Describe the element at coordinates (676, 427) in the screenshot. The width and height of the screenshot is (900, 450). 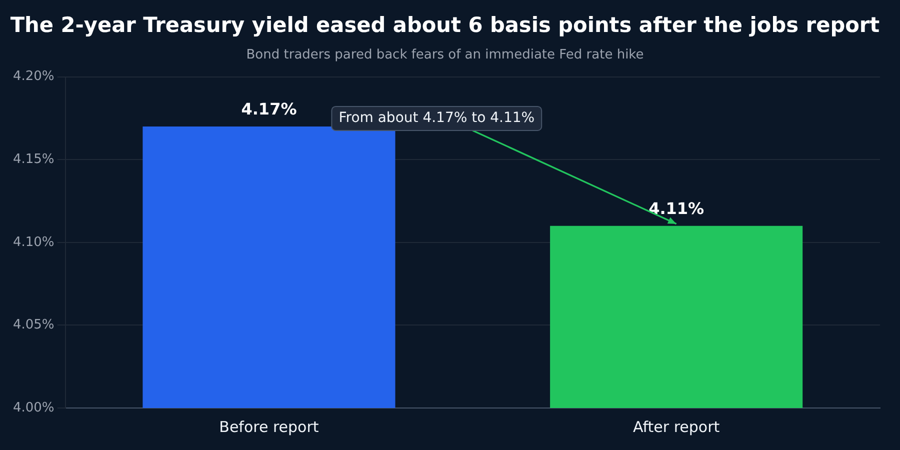
I see `x-tick-label: After report` at that location.